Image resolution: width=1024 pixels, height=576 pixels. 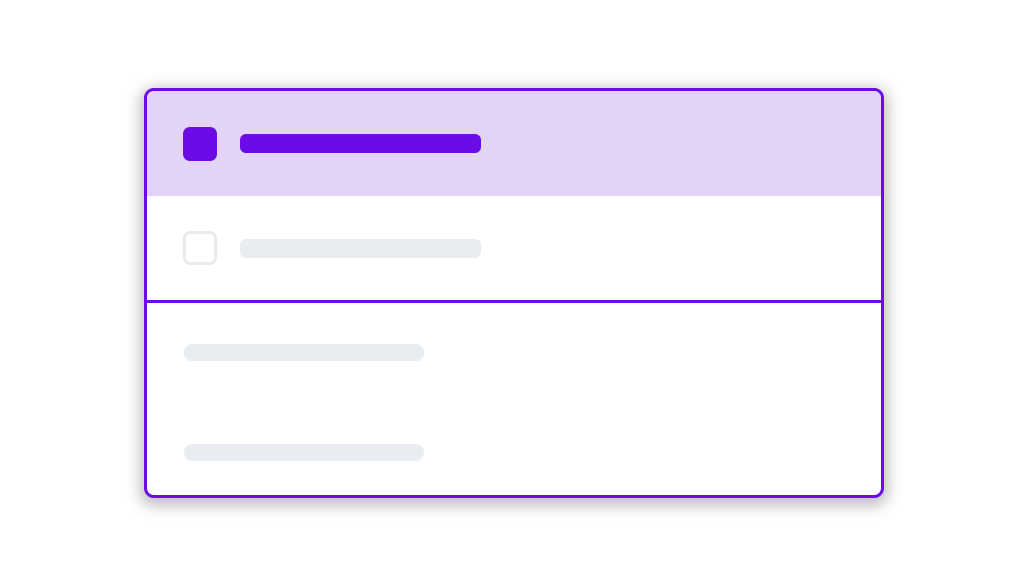 What do you see at coordinates (200, 143) in the screenshot?
I see `checkbox-checked-icon` at bounding box center [200, 143].